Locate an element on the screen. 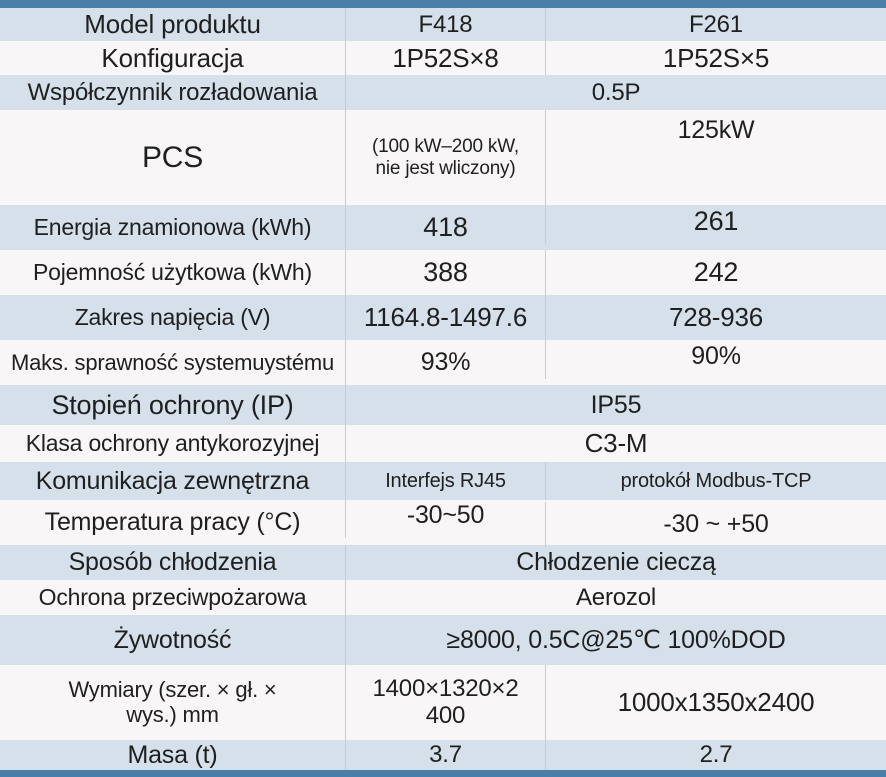 This screenshot has height=777, width=886. value-product1: Interfejs RJ45 is located at coordinates (445, 481).